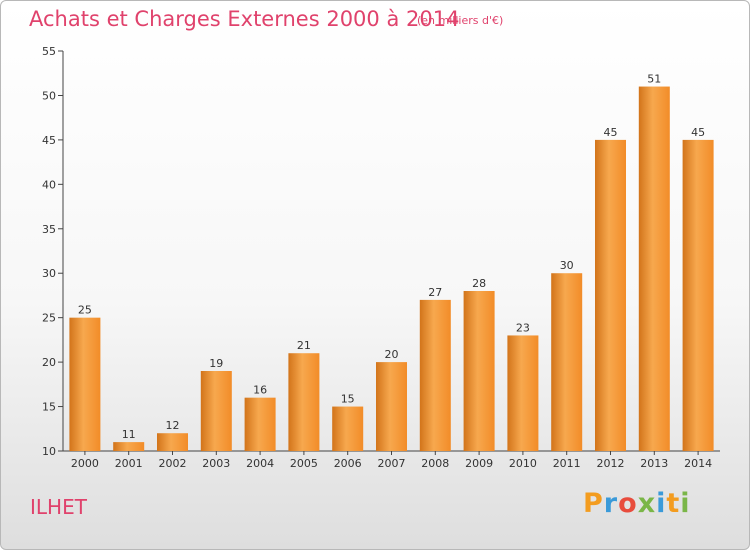 This screenshot has width=750, height=550. Describe the element at coordinates (216, 363) in the screenshot. I see `bar-value-label: 19` at that location.